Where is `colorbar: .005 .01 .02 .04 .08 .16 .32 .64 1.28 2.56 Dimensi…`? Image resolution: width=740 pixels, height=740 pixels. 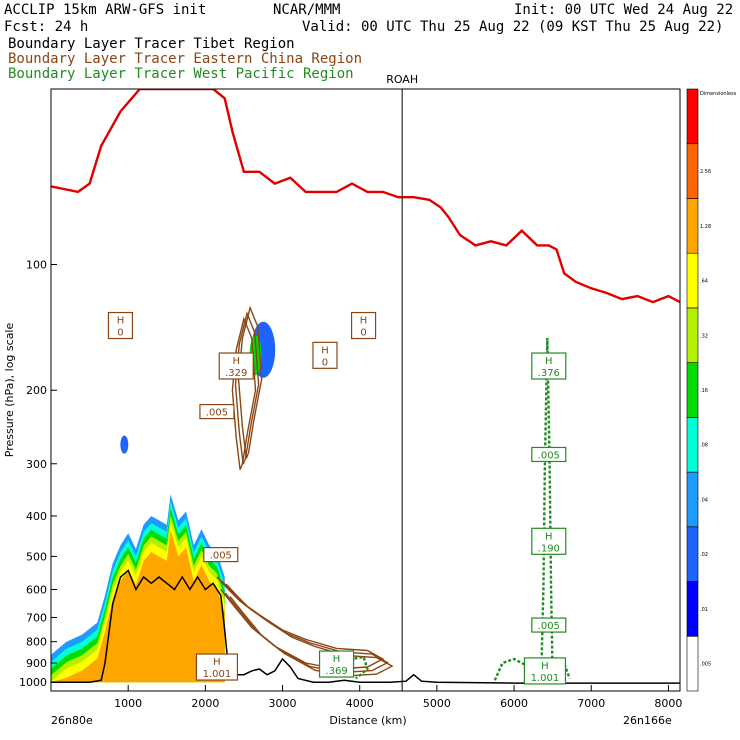
colorbar: .005 .01 .02 .04 .08 .16 .32 .64 1.28 2.56 Dimensi… is located at coordinates (711, 390).